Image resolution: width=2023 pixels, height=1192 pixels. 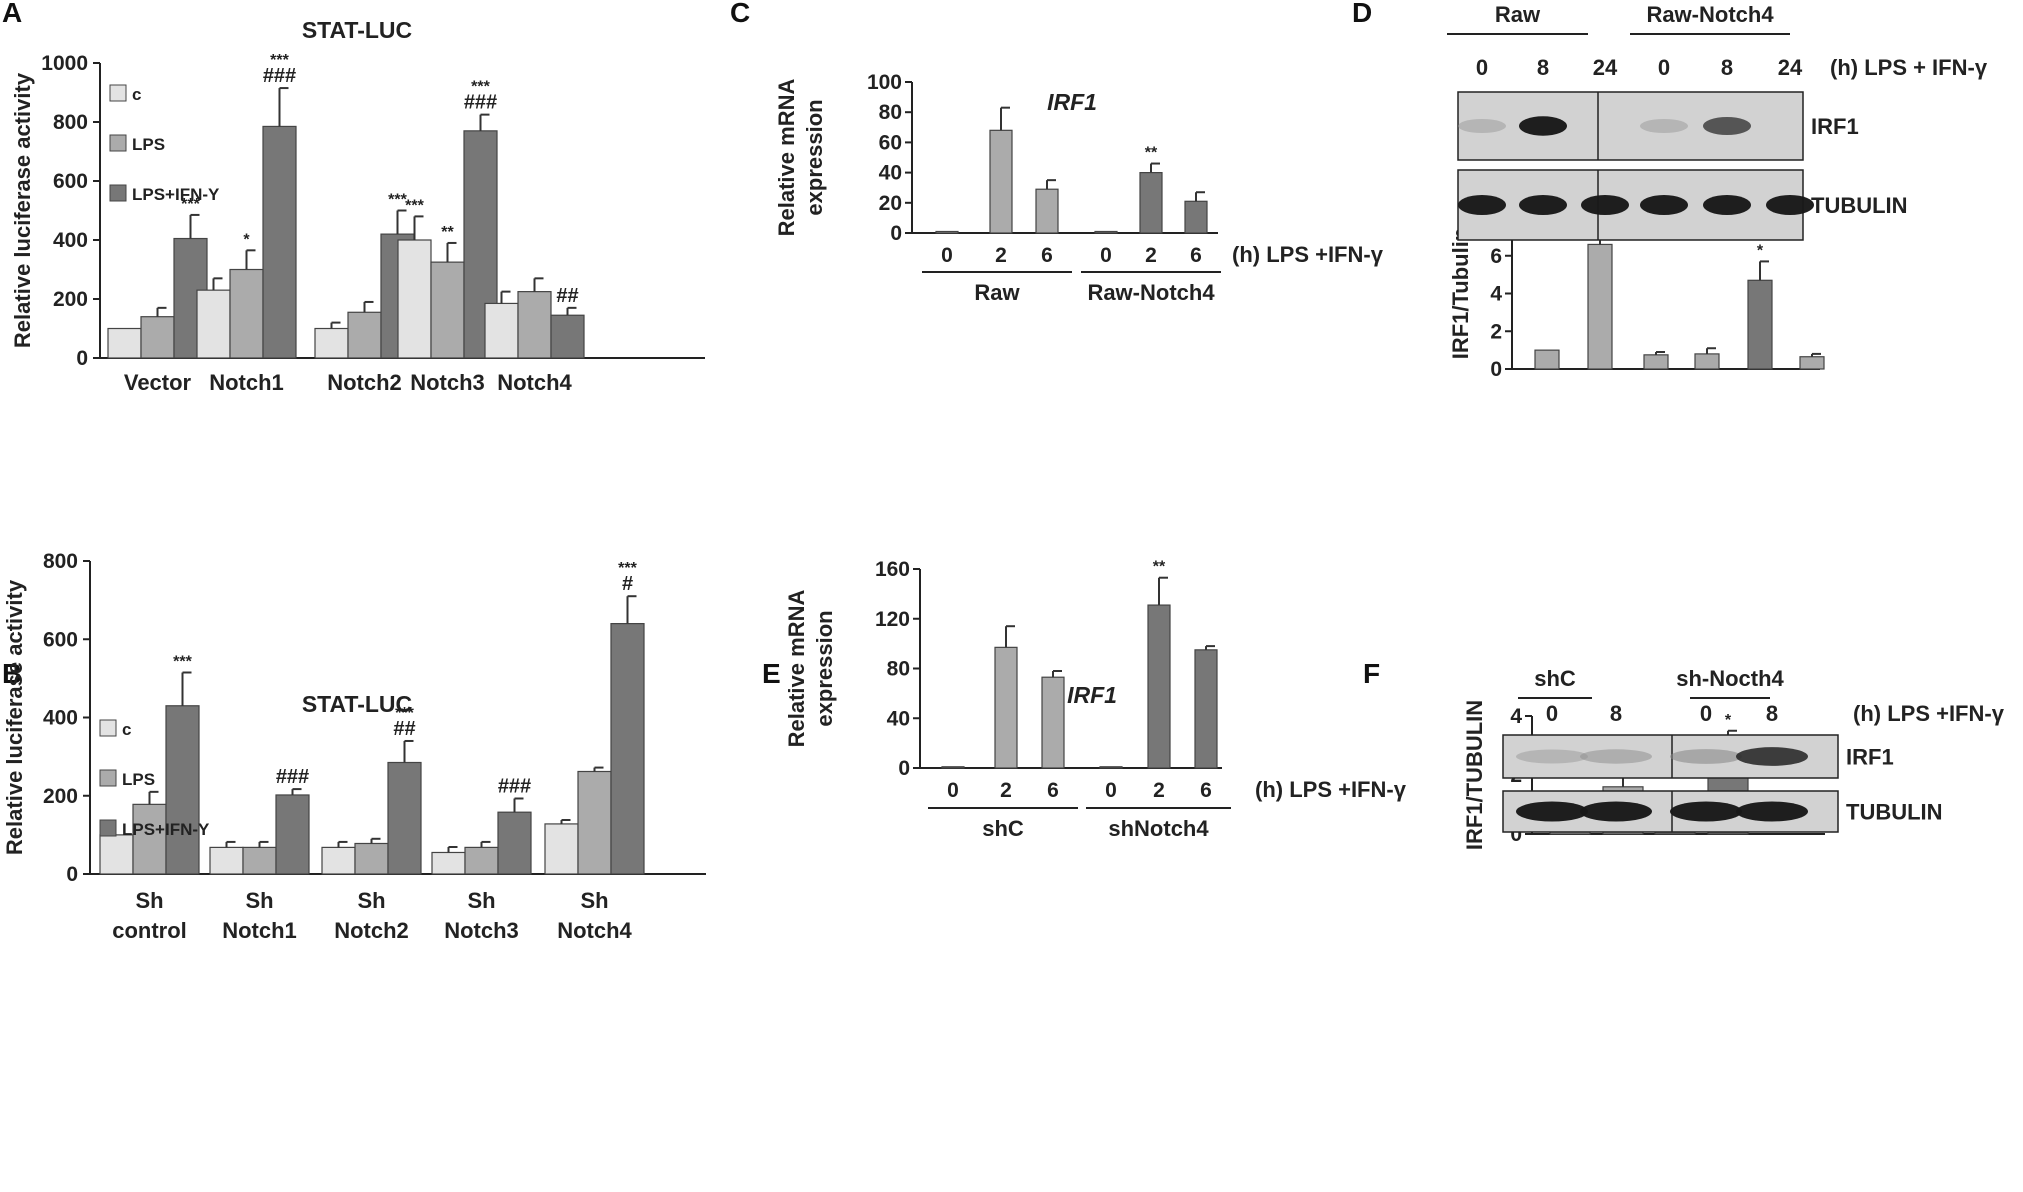 What do you see at coordinates (884, 82) in the screenshot?
I see `y-tick-label: 100` at bounding box center [884, 82].